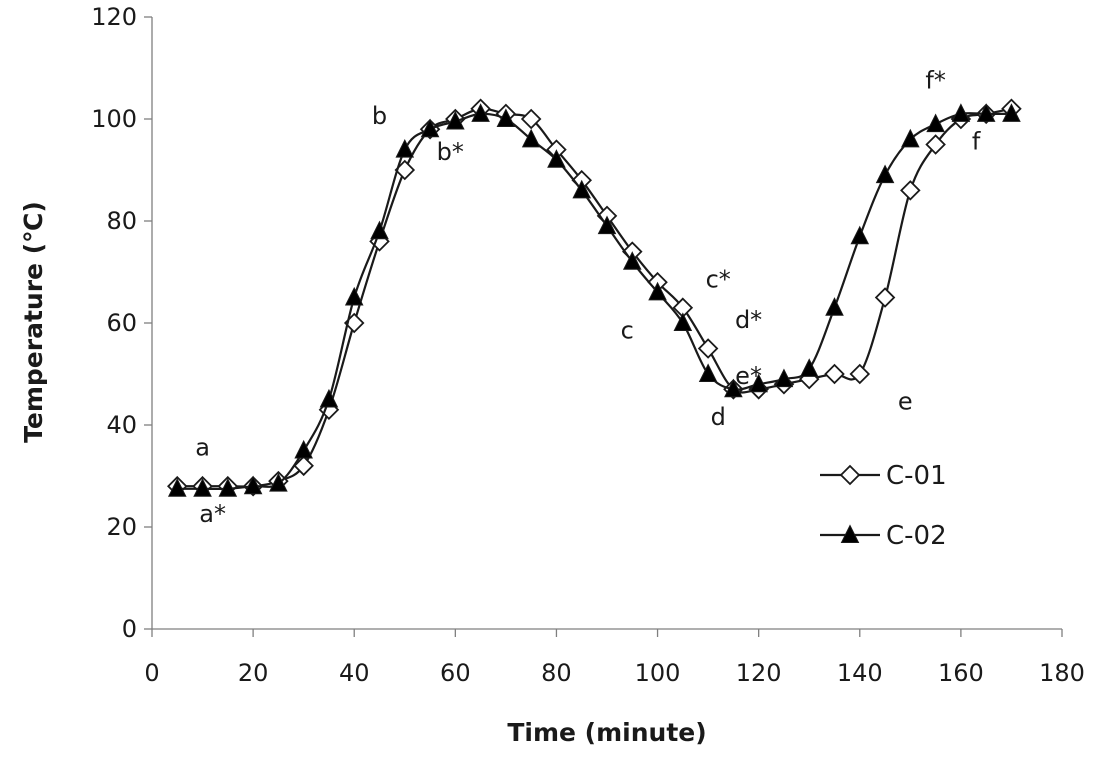 This screenshot has width=1097, height=770. What do you see at coordinates (450, 152) in the screenshot?
I see `annotation-label: b*` at bounding box center [450, 152].